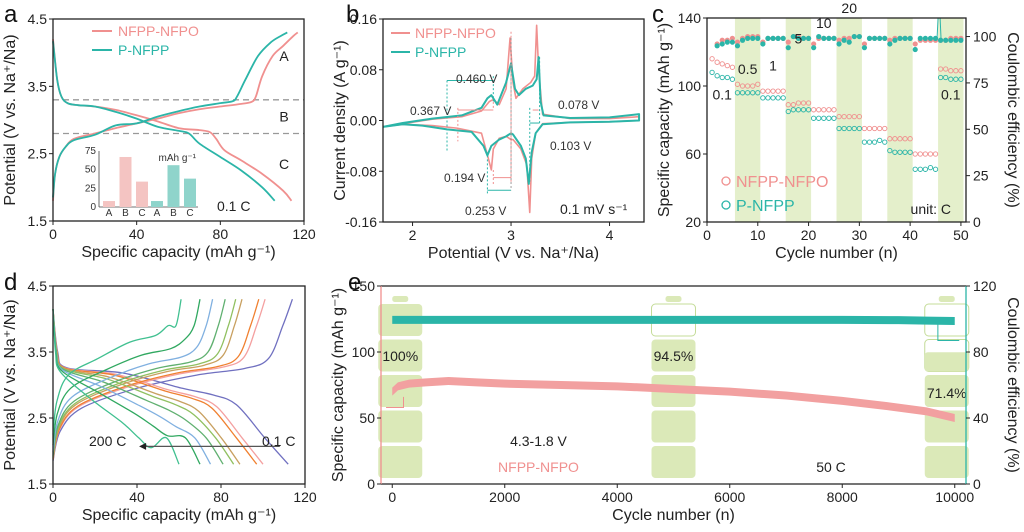 The width and height of the screenshot is (1024, 532). Describe the element at coordinates (143, 50) in the screenshot. I see `legend-label: P-NFPP` at that location.